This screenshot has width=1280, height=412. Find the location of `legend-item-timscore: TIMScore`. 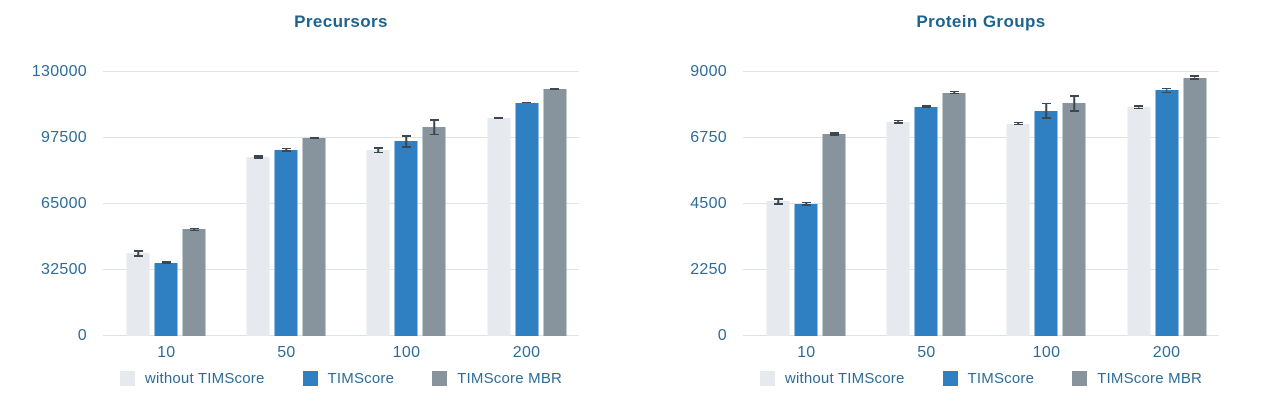

legend-item-timscore: TIMScore is located at coordinates (988, 378).